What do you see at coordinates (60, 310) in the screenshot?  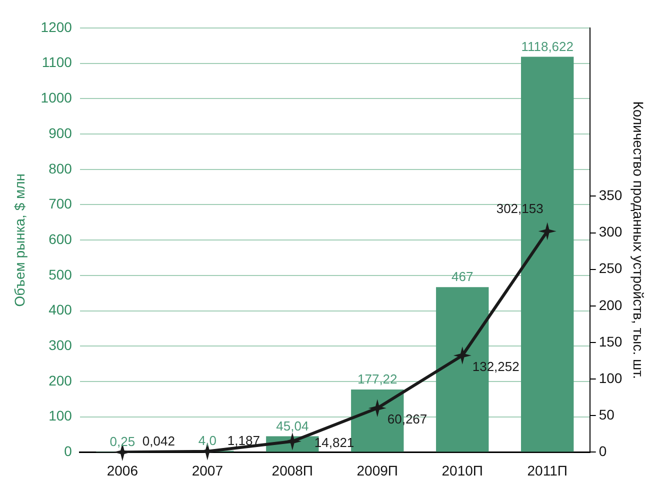 I see `y-tick-label: 400` at bounding box center [60, 310].